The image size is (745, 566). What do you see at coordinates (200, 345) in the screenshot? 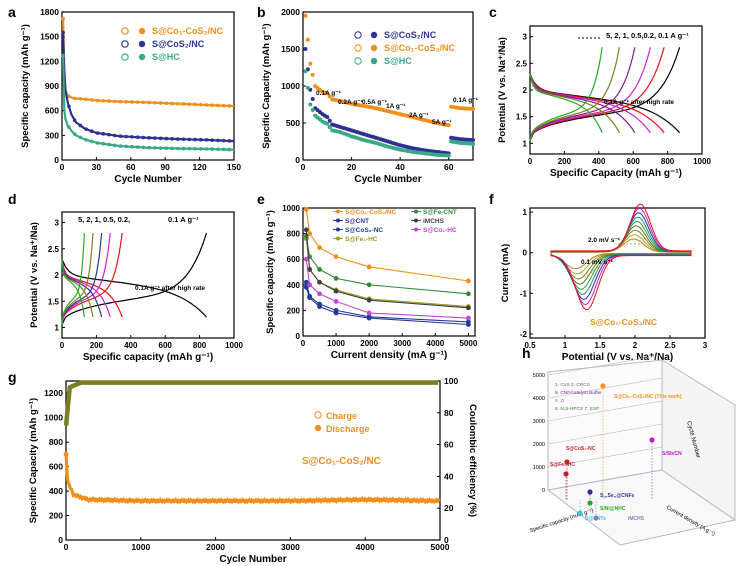
I see `d-x-tick-label: 800` at bounding box center [200, 345].